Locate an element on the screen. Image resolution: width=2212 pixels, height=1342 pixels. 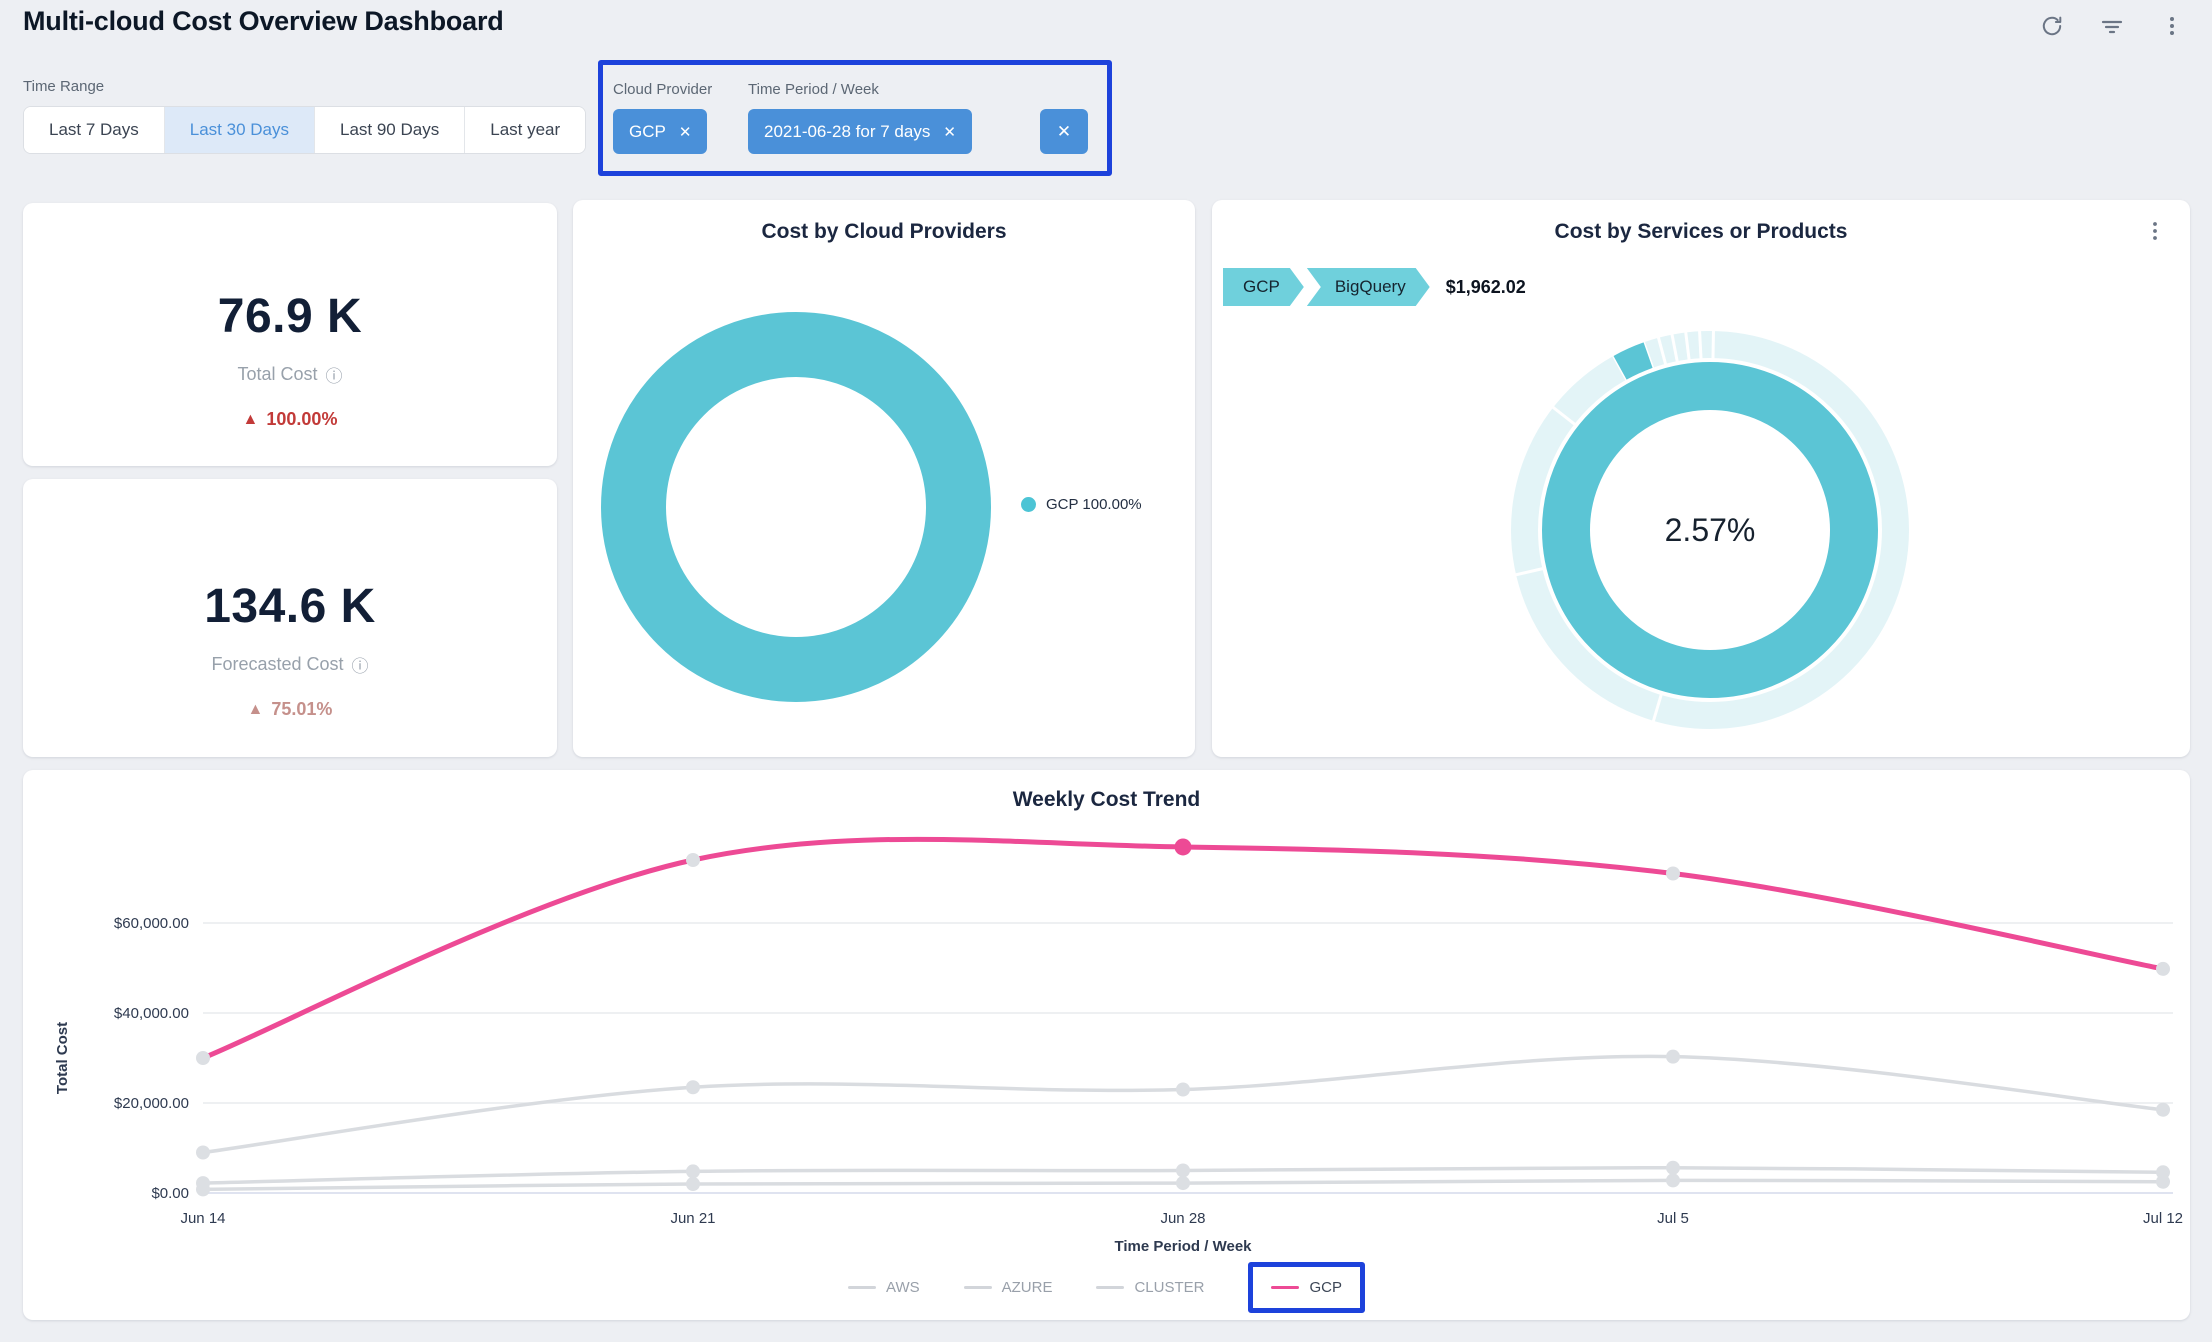
svg-text: $40,000.00 is located at coordinates (151, 1013).